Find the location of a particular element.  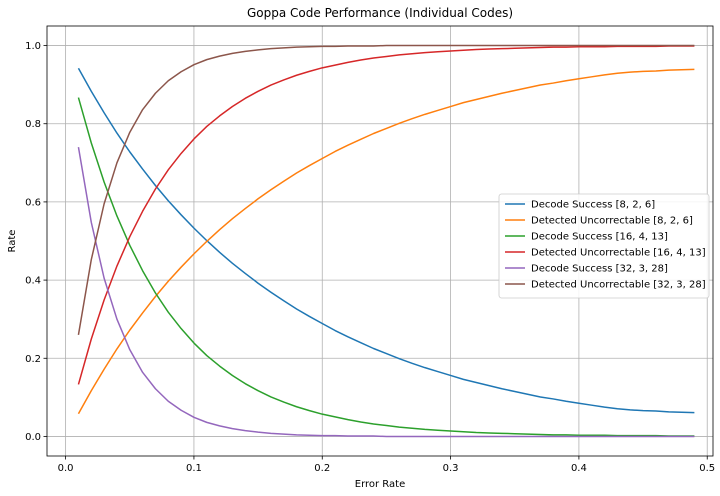

y-axis-ticks: 0.0 0.2 0.4 0.6 0.8 1.0 is located at coordinates (36, 242).